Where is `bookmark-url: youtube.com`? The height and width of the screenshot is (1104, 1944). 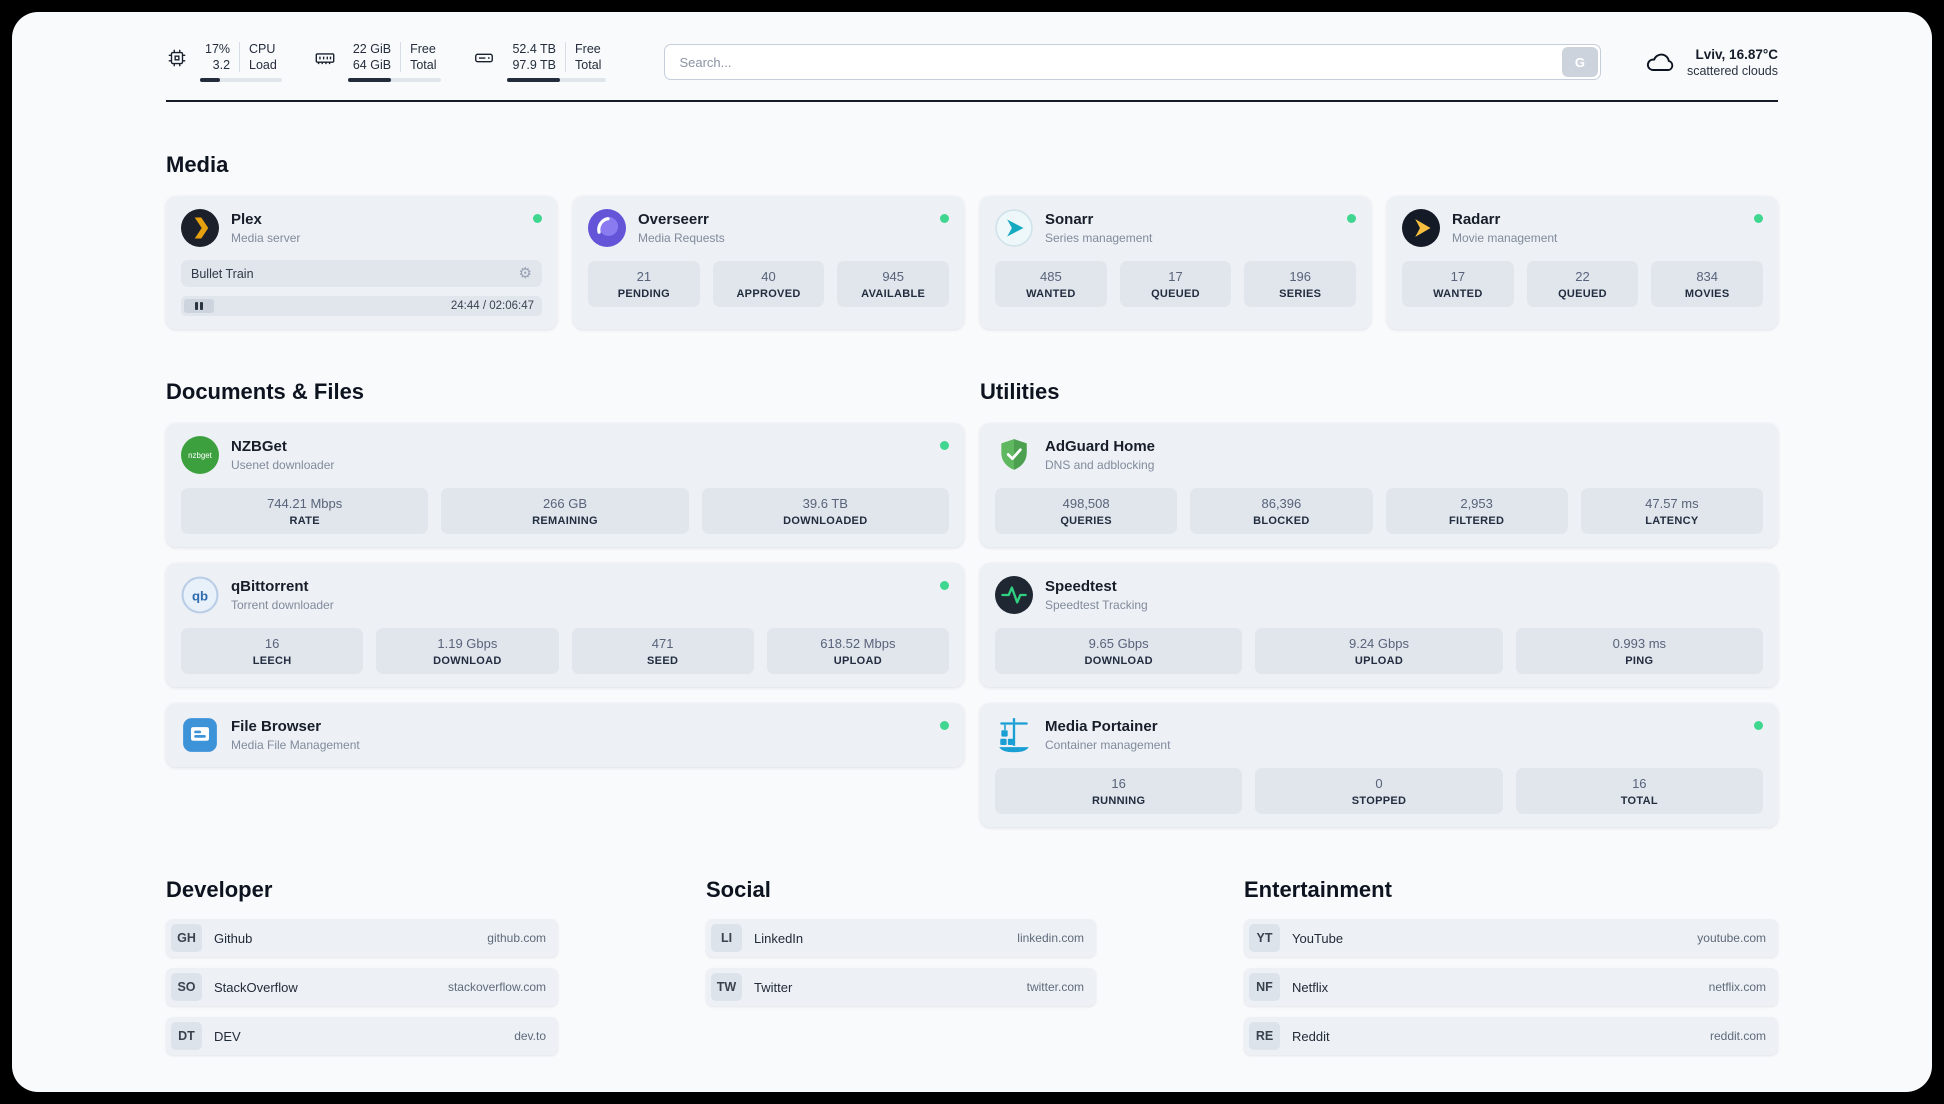 bookmark-url: youtube.com is located at coordinates (1731, 938).